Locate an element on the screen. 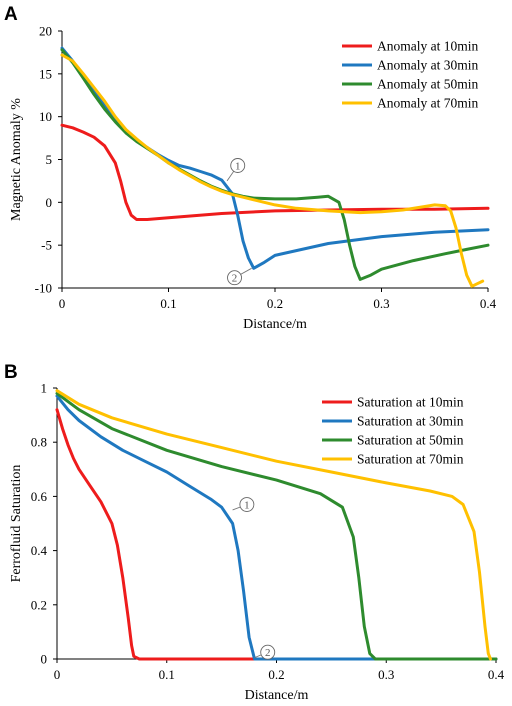  legend-entry: Saturation at 30min is located at coordinates (410, 421).